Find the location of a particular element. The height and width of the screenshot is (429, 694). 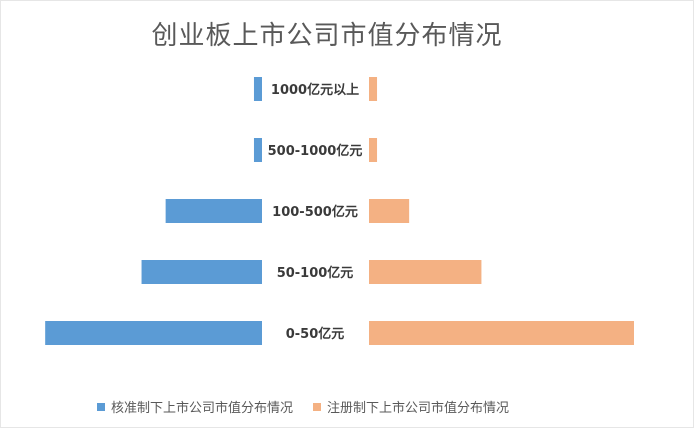

category-label-3: 50-100亿元 is located at coordinates (315, 273).